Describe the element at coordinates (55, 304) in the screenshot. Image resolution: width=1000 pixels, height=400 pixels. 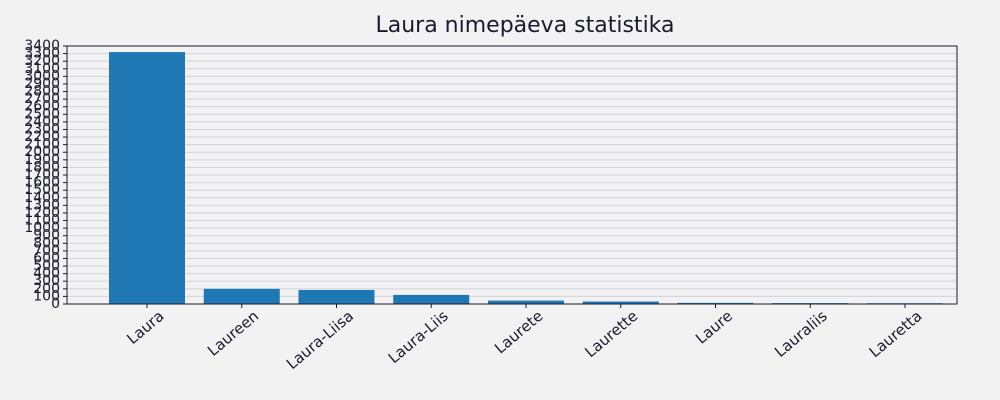
I see `y-tick-label: 0` at that location.